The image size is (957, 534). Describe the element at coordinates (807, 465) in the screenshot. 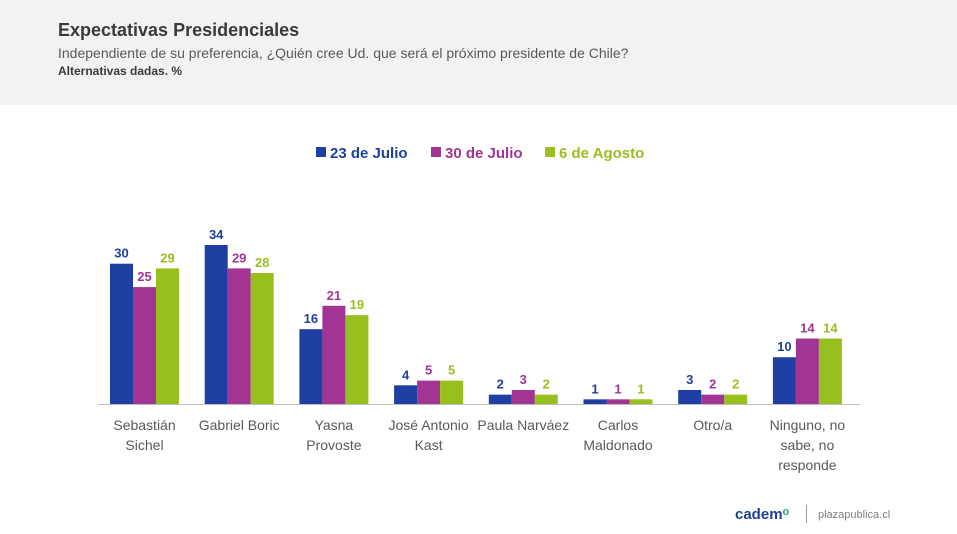

I see `category-label: responde` at that location.